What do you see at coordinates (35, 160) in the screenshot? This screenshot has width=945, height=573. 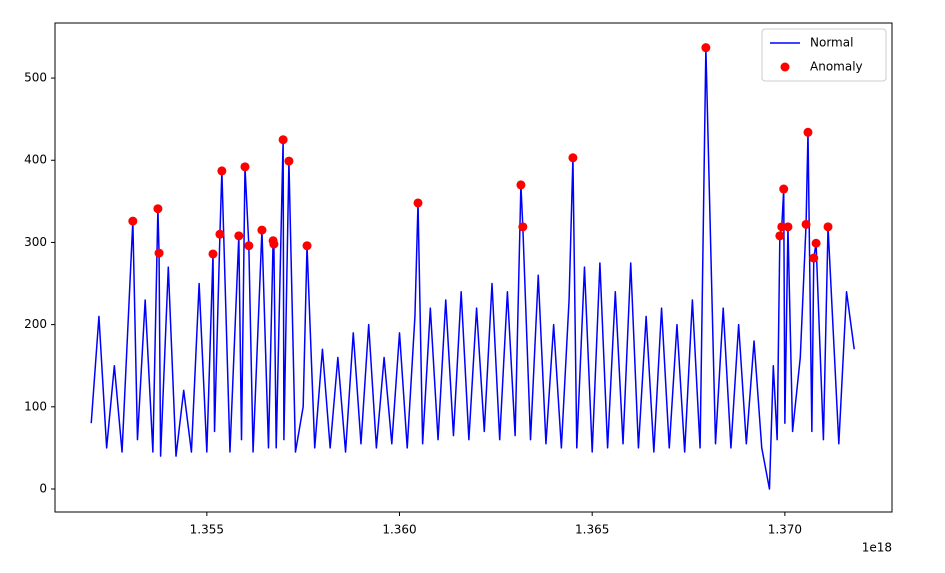 I see `y-tick-label: 400` at bounding box center [35, 160].